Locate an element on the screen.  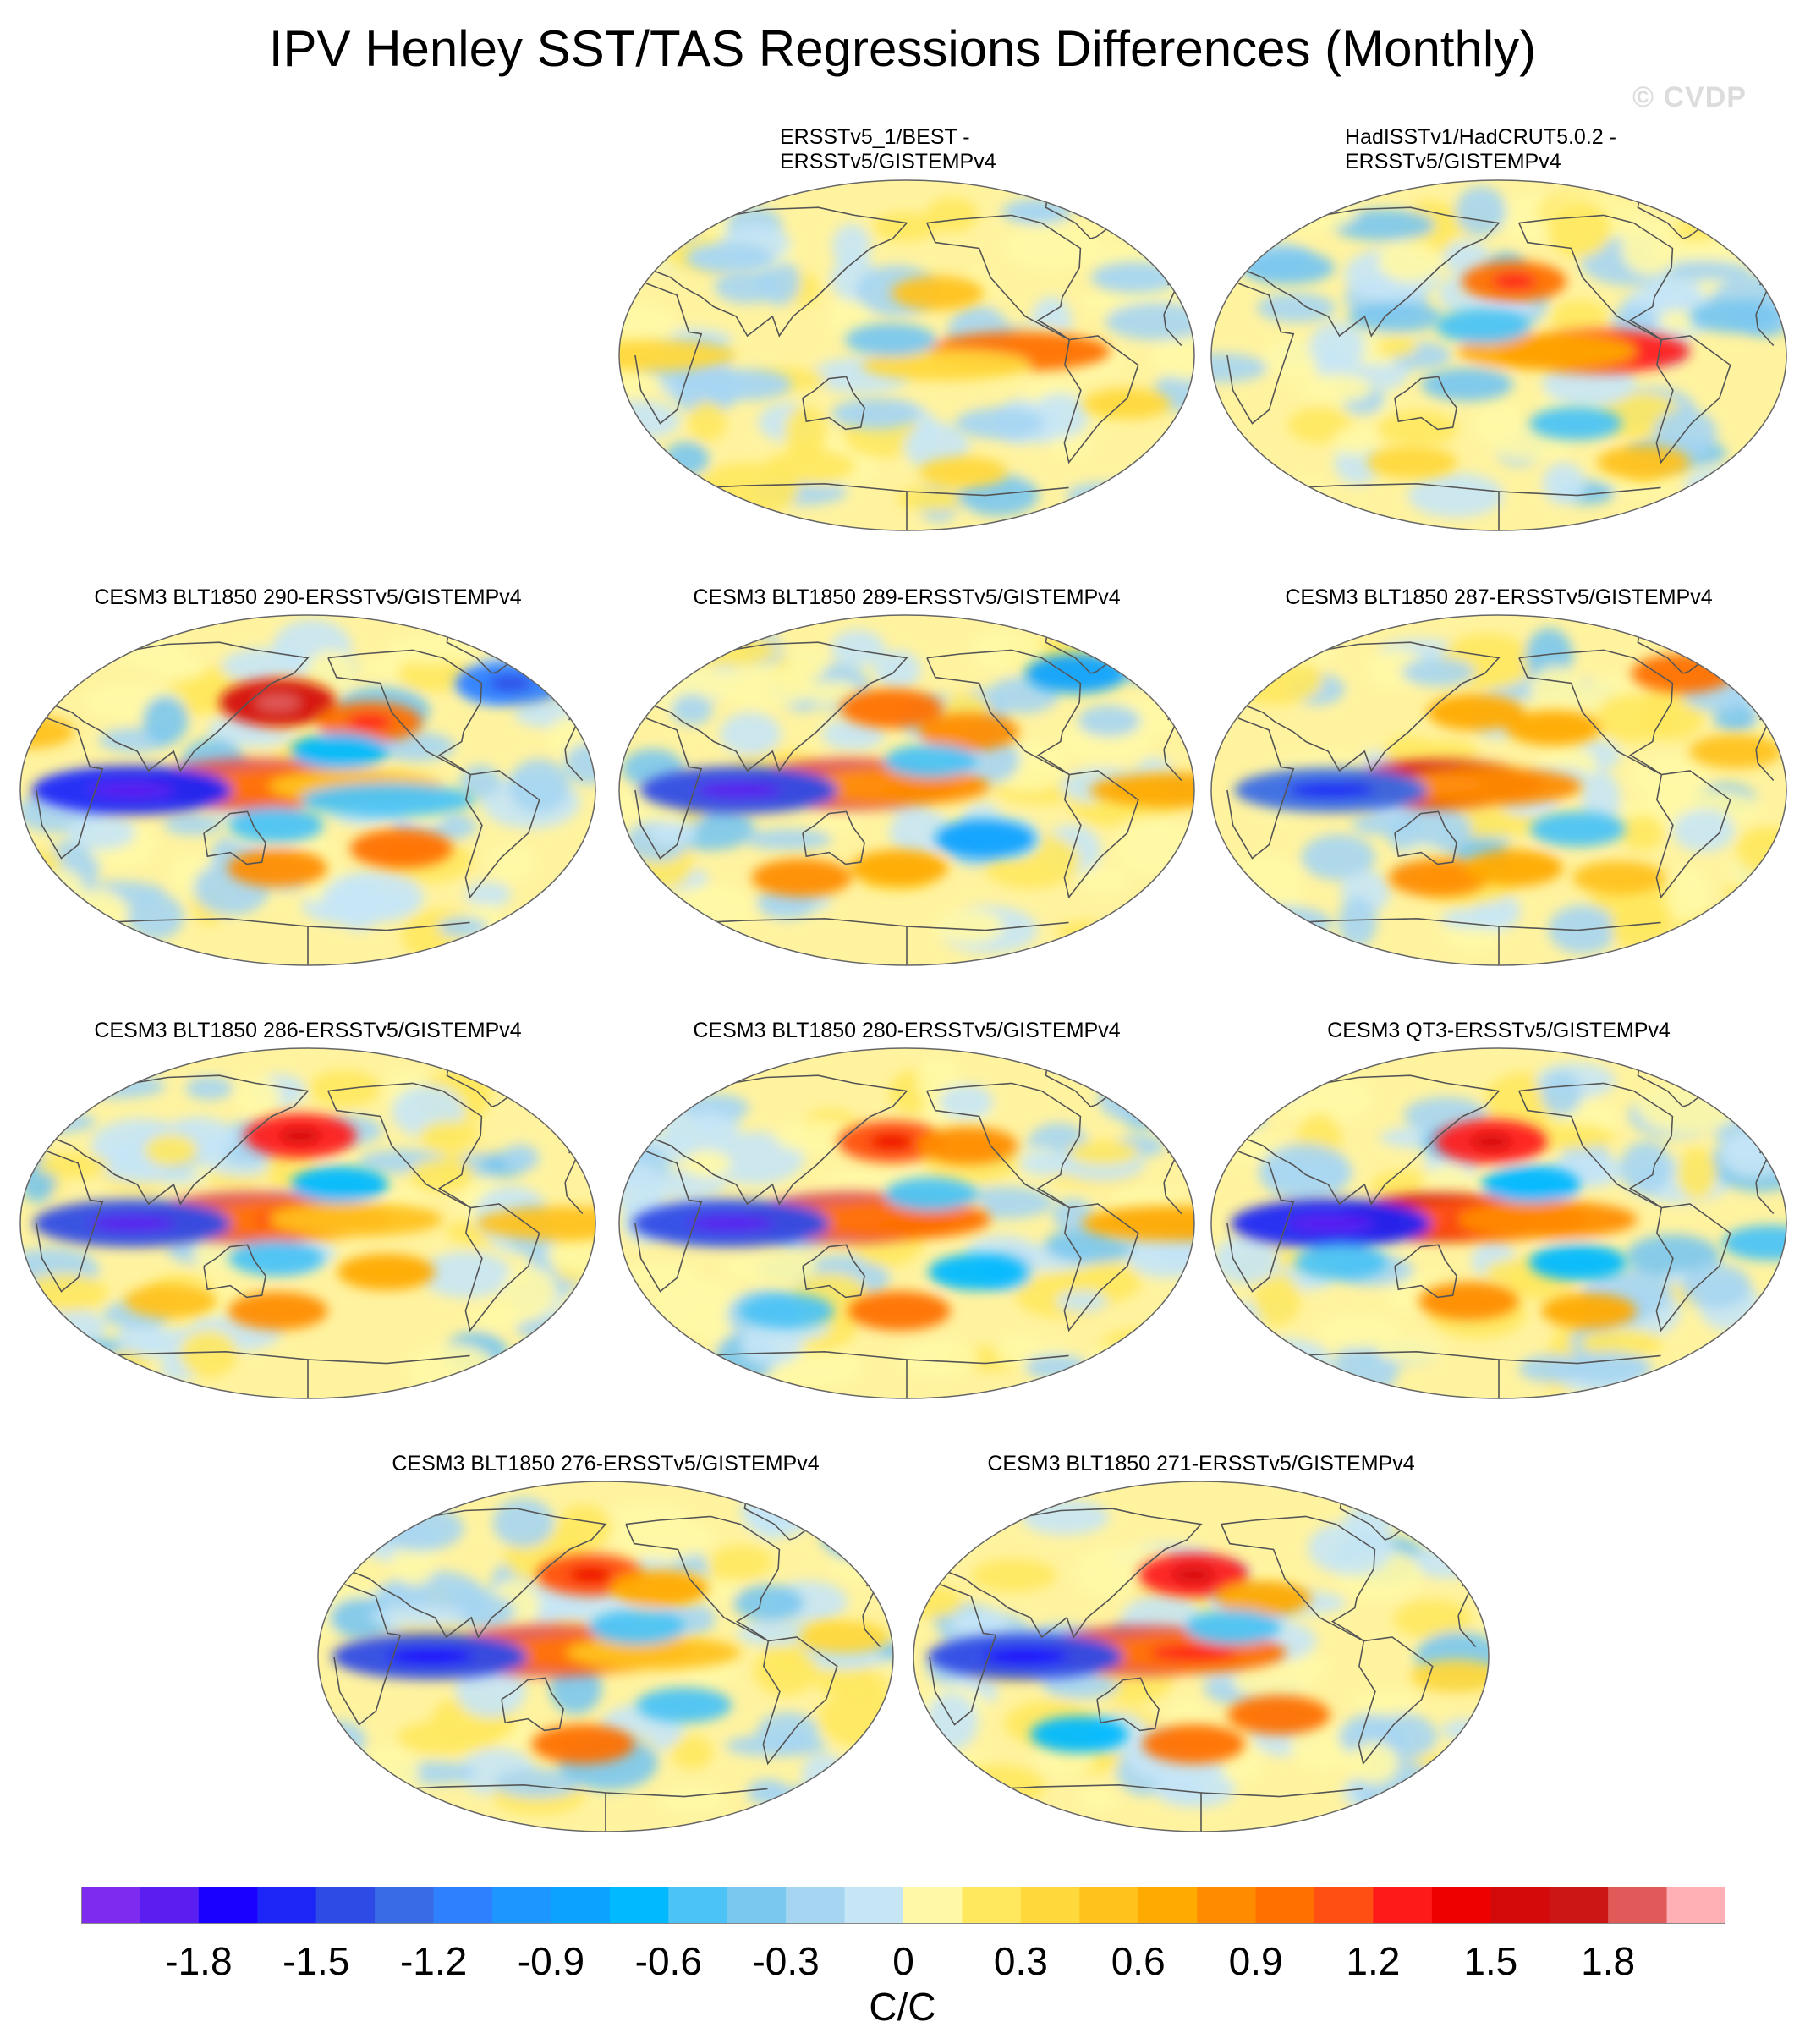
panel-title: CESM3 QT3-ERSSTv5/GISTEMPv4 is located at coordinates (1499, 1031).